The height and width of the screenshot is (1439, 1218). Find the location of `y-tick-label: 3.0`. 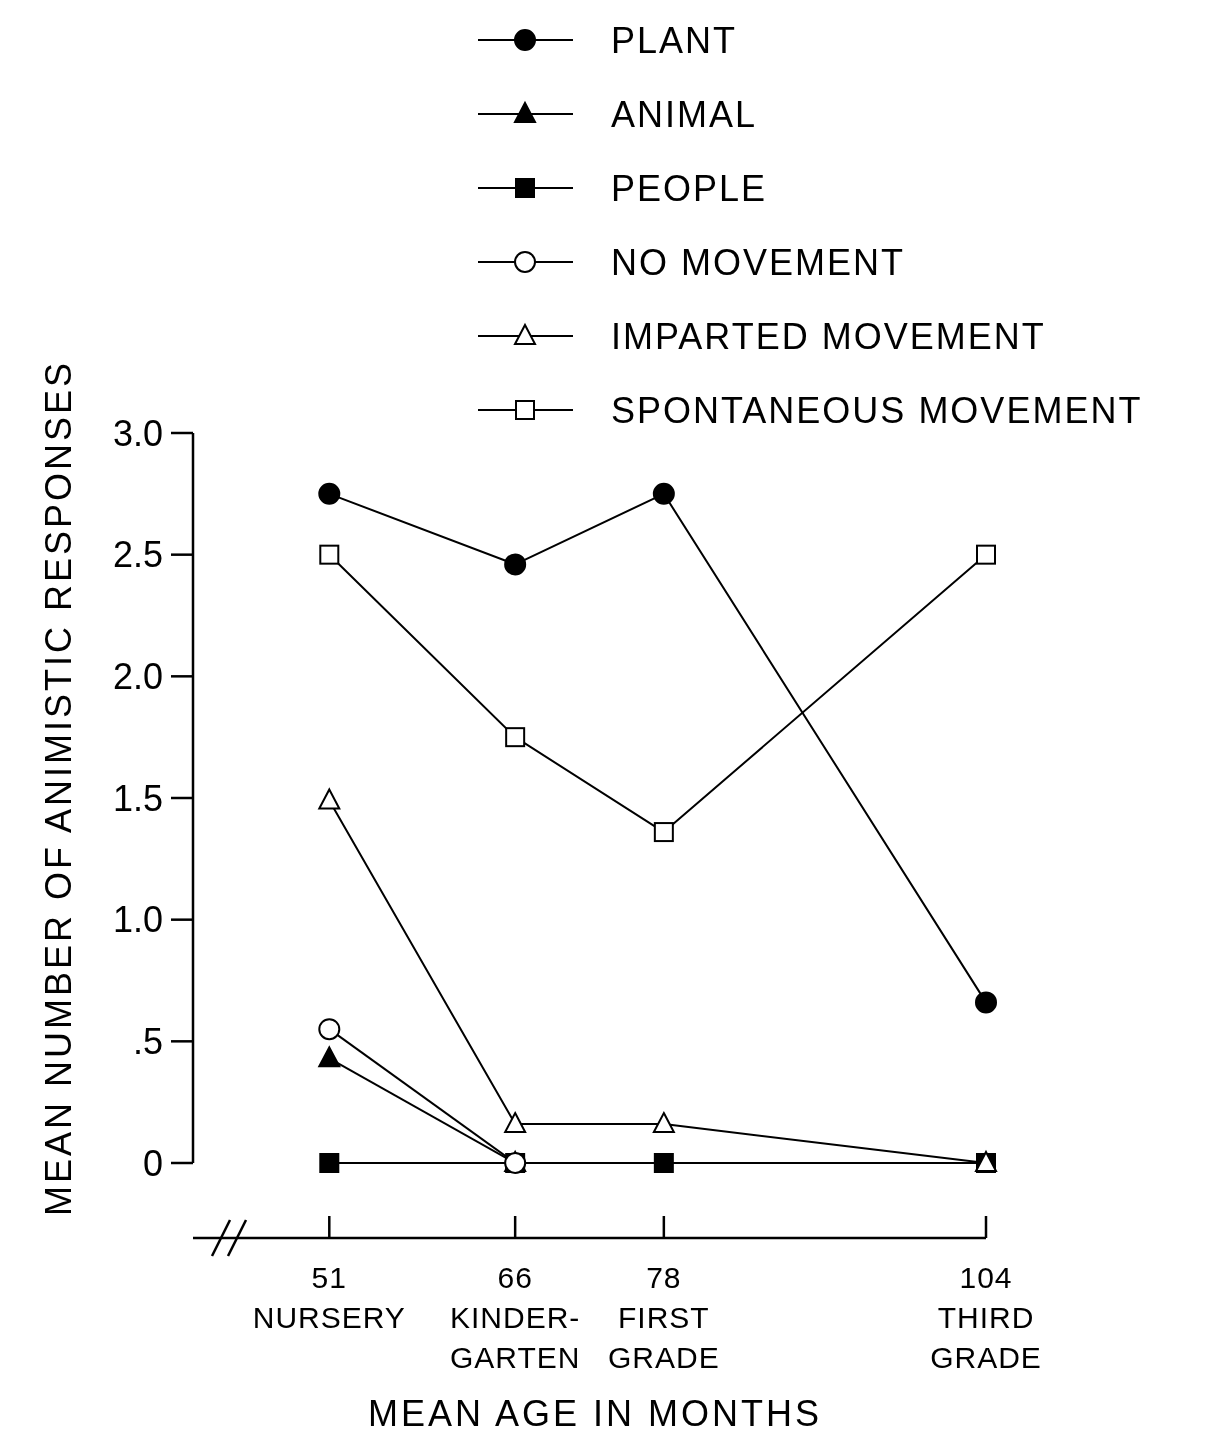

y-tick-label: 3.0 is located at coordinates (137, 433).